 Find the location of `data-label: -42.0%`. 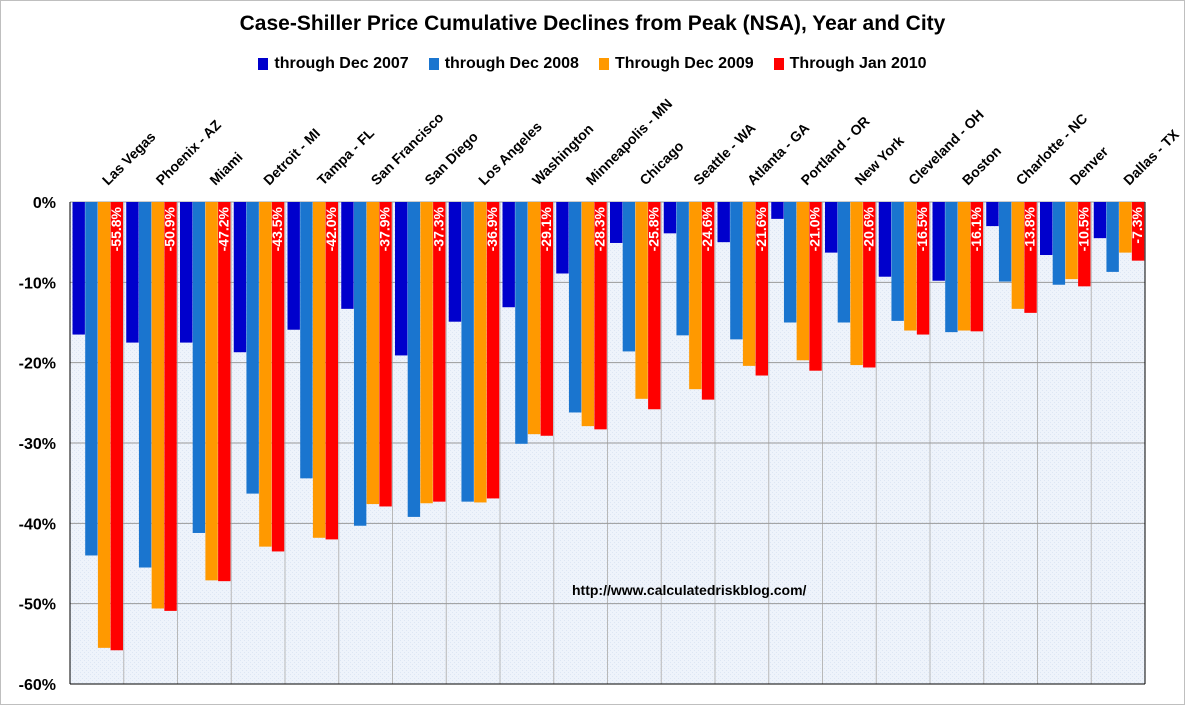

data-label: -42.0% is located at coordinates (331, 228).